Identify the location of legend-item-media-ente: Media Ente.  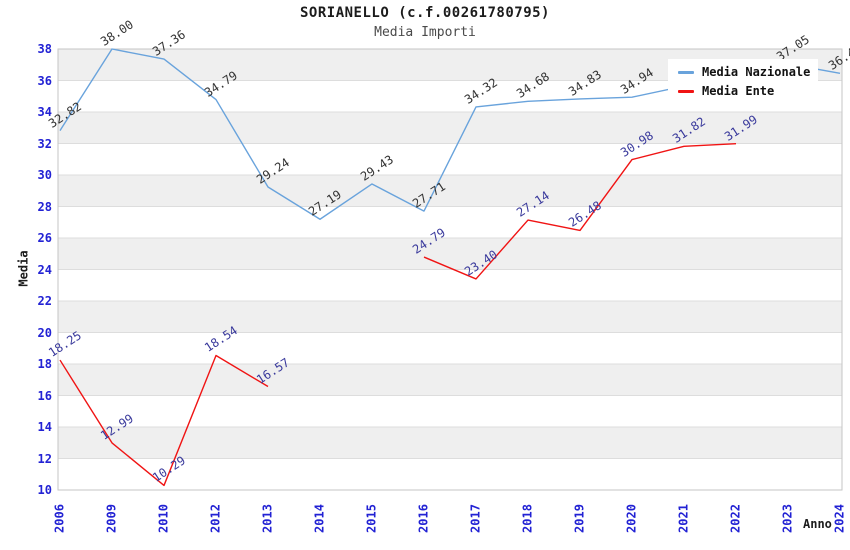
(744, 91).